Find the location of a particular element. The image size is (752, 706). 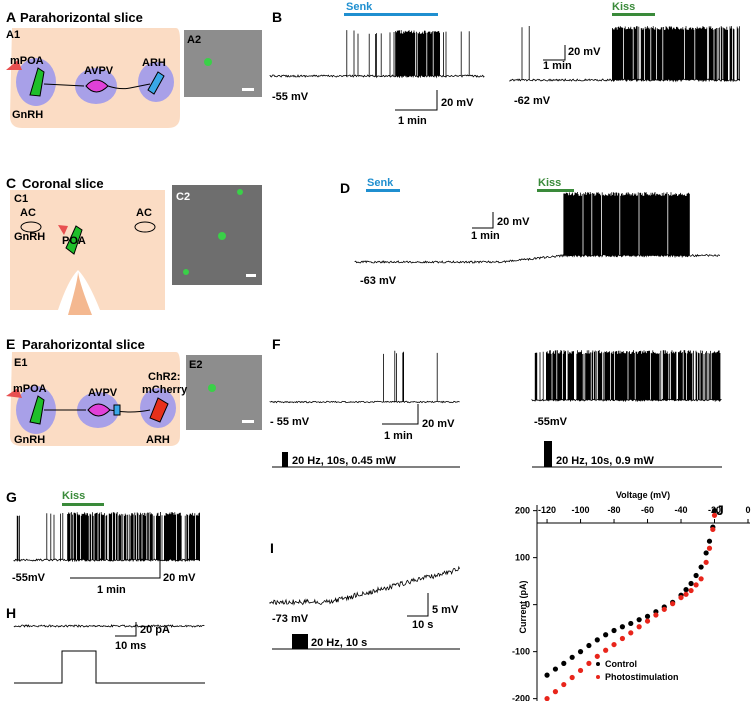

pulse is located at coordinates (109, 653).